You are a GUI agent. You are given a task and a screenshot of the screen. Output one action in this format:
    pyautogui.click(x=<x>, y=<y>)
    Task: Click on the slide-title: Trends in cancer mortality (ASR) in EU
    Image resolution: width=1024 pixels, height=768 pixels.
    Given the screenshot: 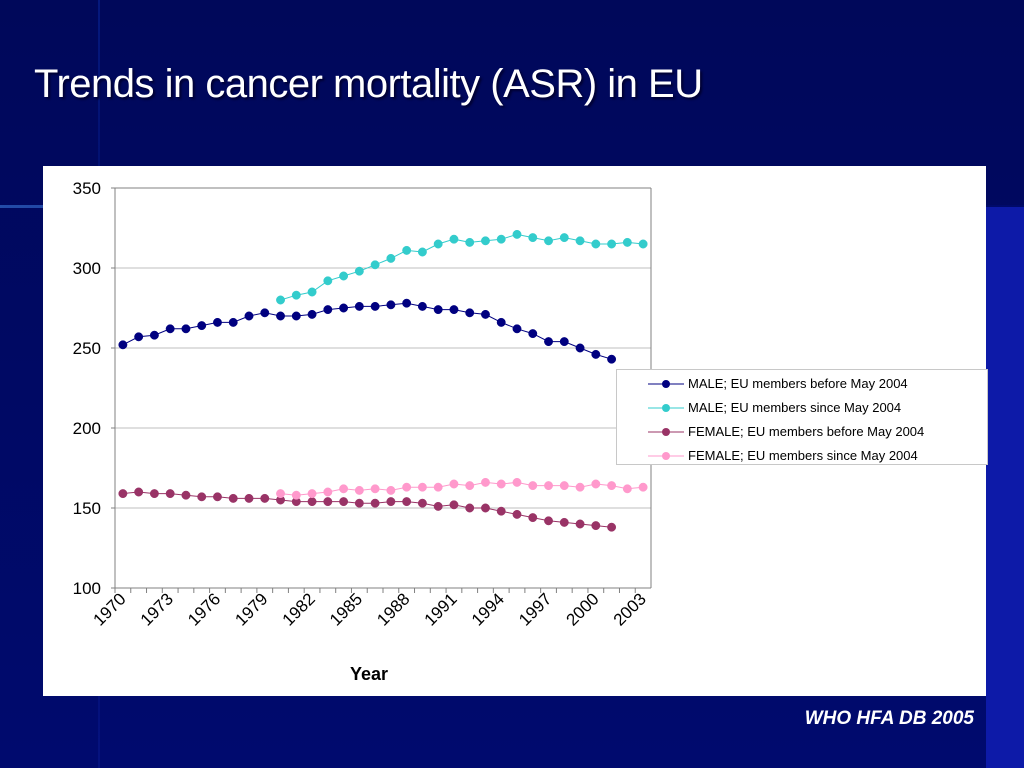 What is the action you would take?
    pyautogui.click(x=368, y=84)
    